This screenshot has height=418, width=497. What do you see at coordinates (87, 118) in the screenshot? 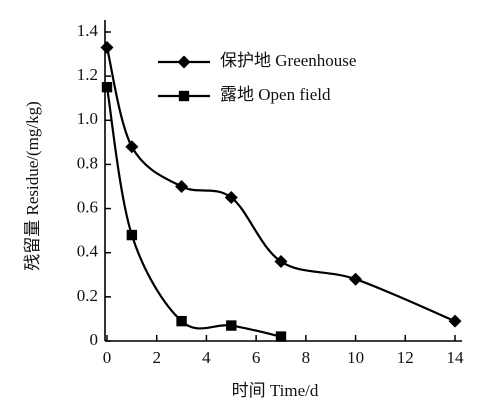
I see `y-tick-label: 1.0` at bounding box center [87, 118].